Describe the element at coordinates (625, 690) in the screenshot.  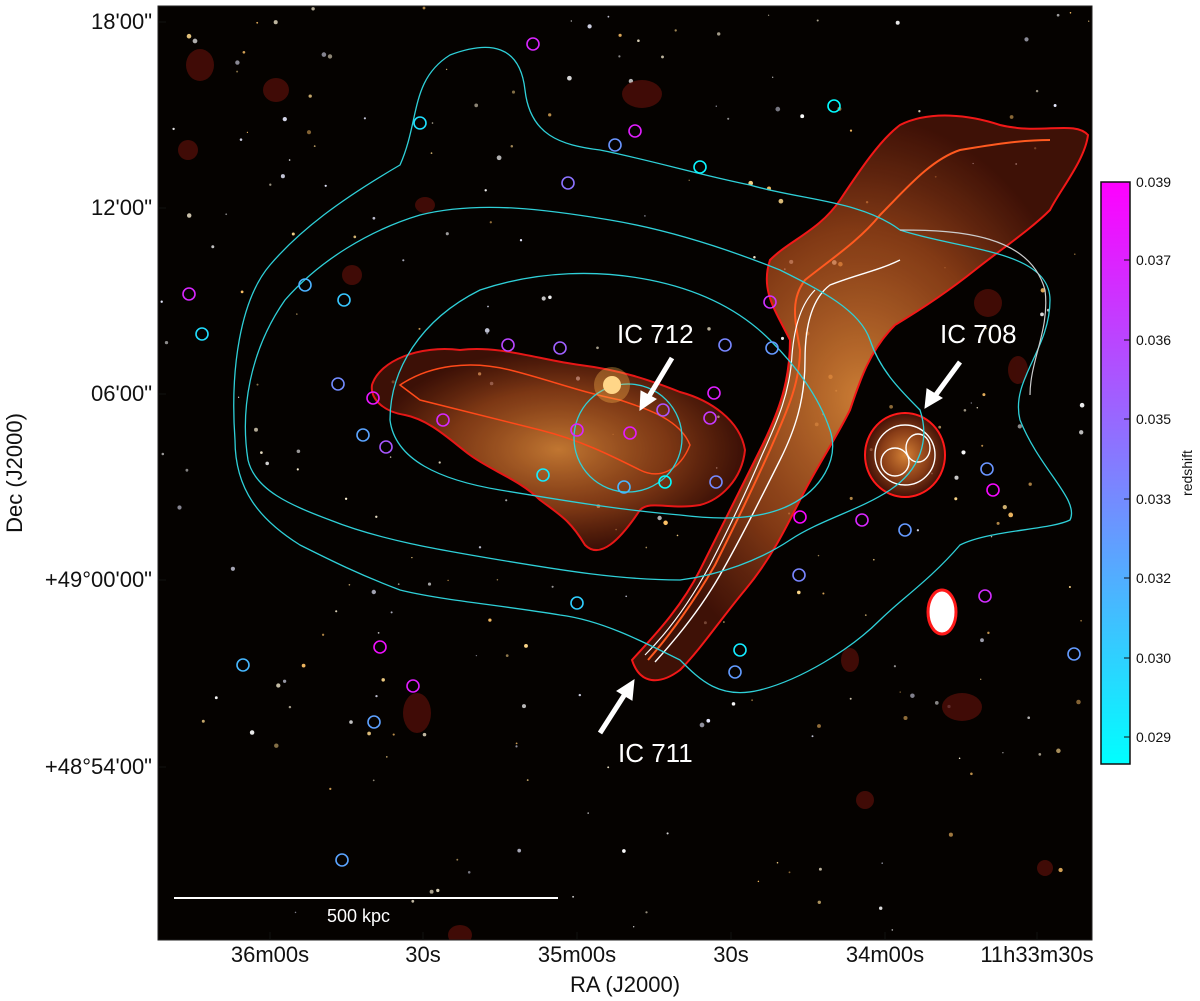
I see `arrow-ic711-head` at that location.